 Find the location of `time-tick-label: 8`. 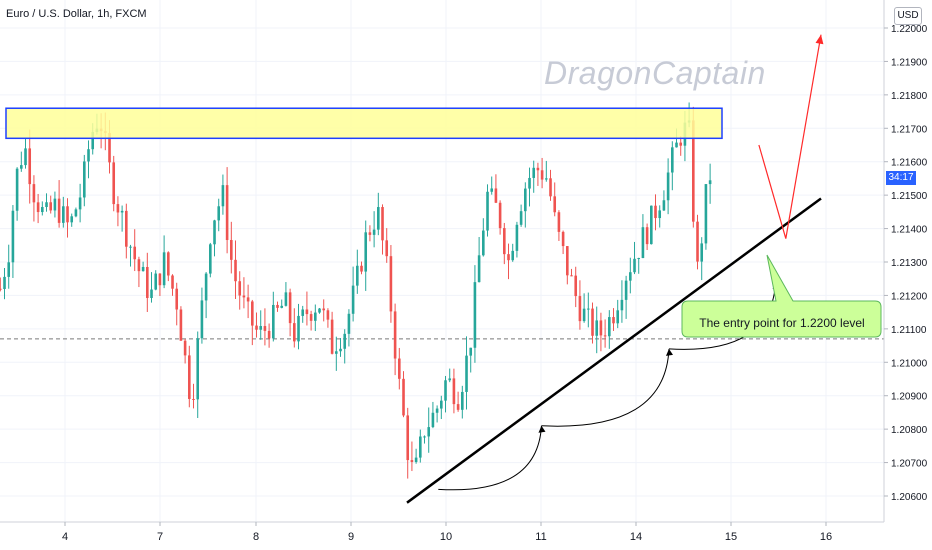

time-tick-label: 8 is located at coordinates (256, 537).